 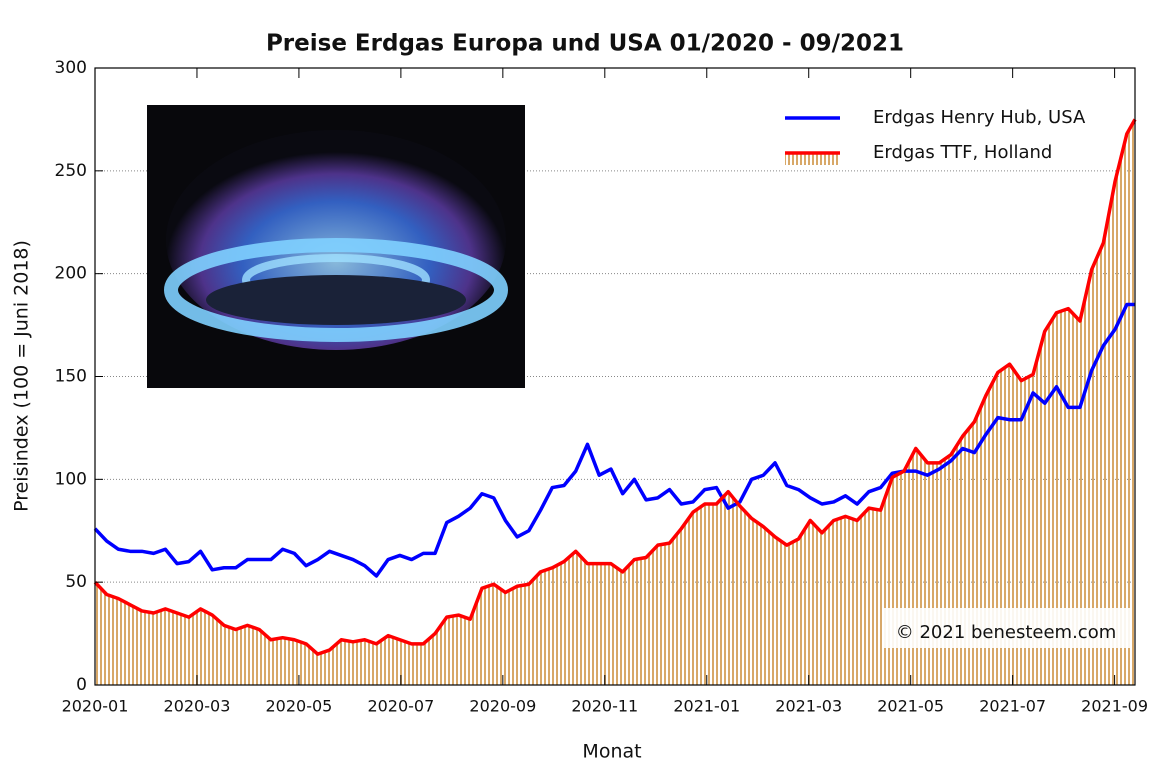 I want to click on legend-swatch-fill, so click(x=812, y=159).